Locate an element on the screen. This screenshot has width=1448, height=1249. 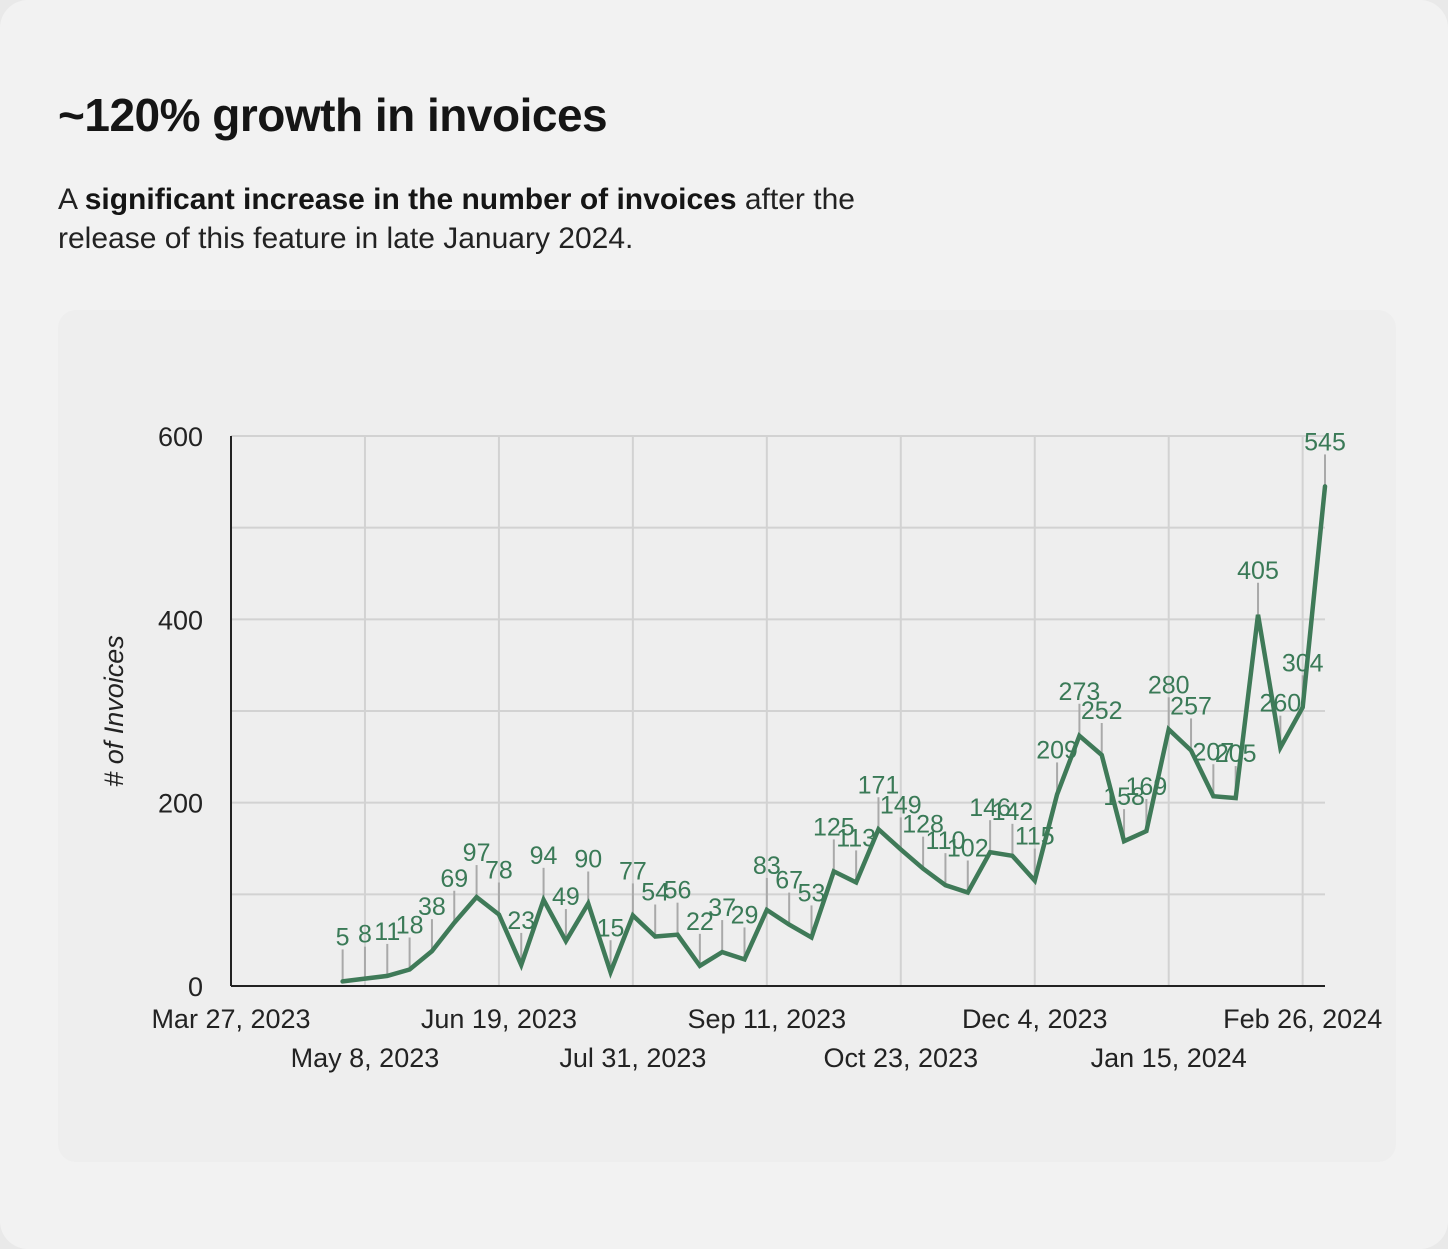
data-label: 102 is located at coordinates (968, 849).